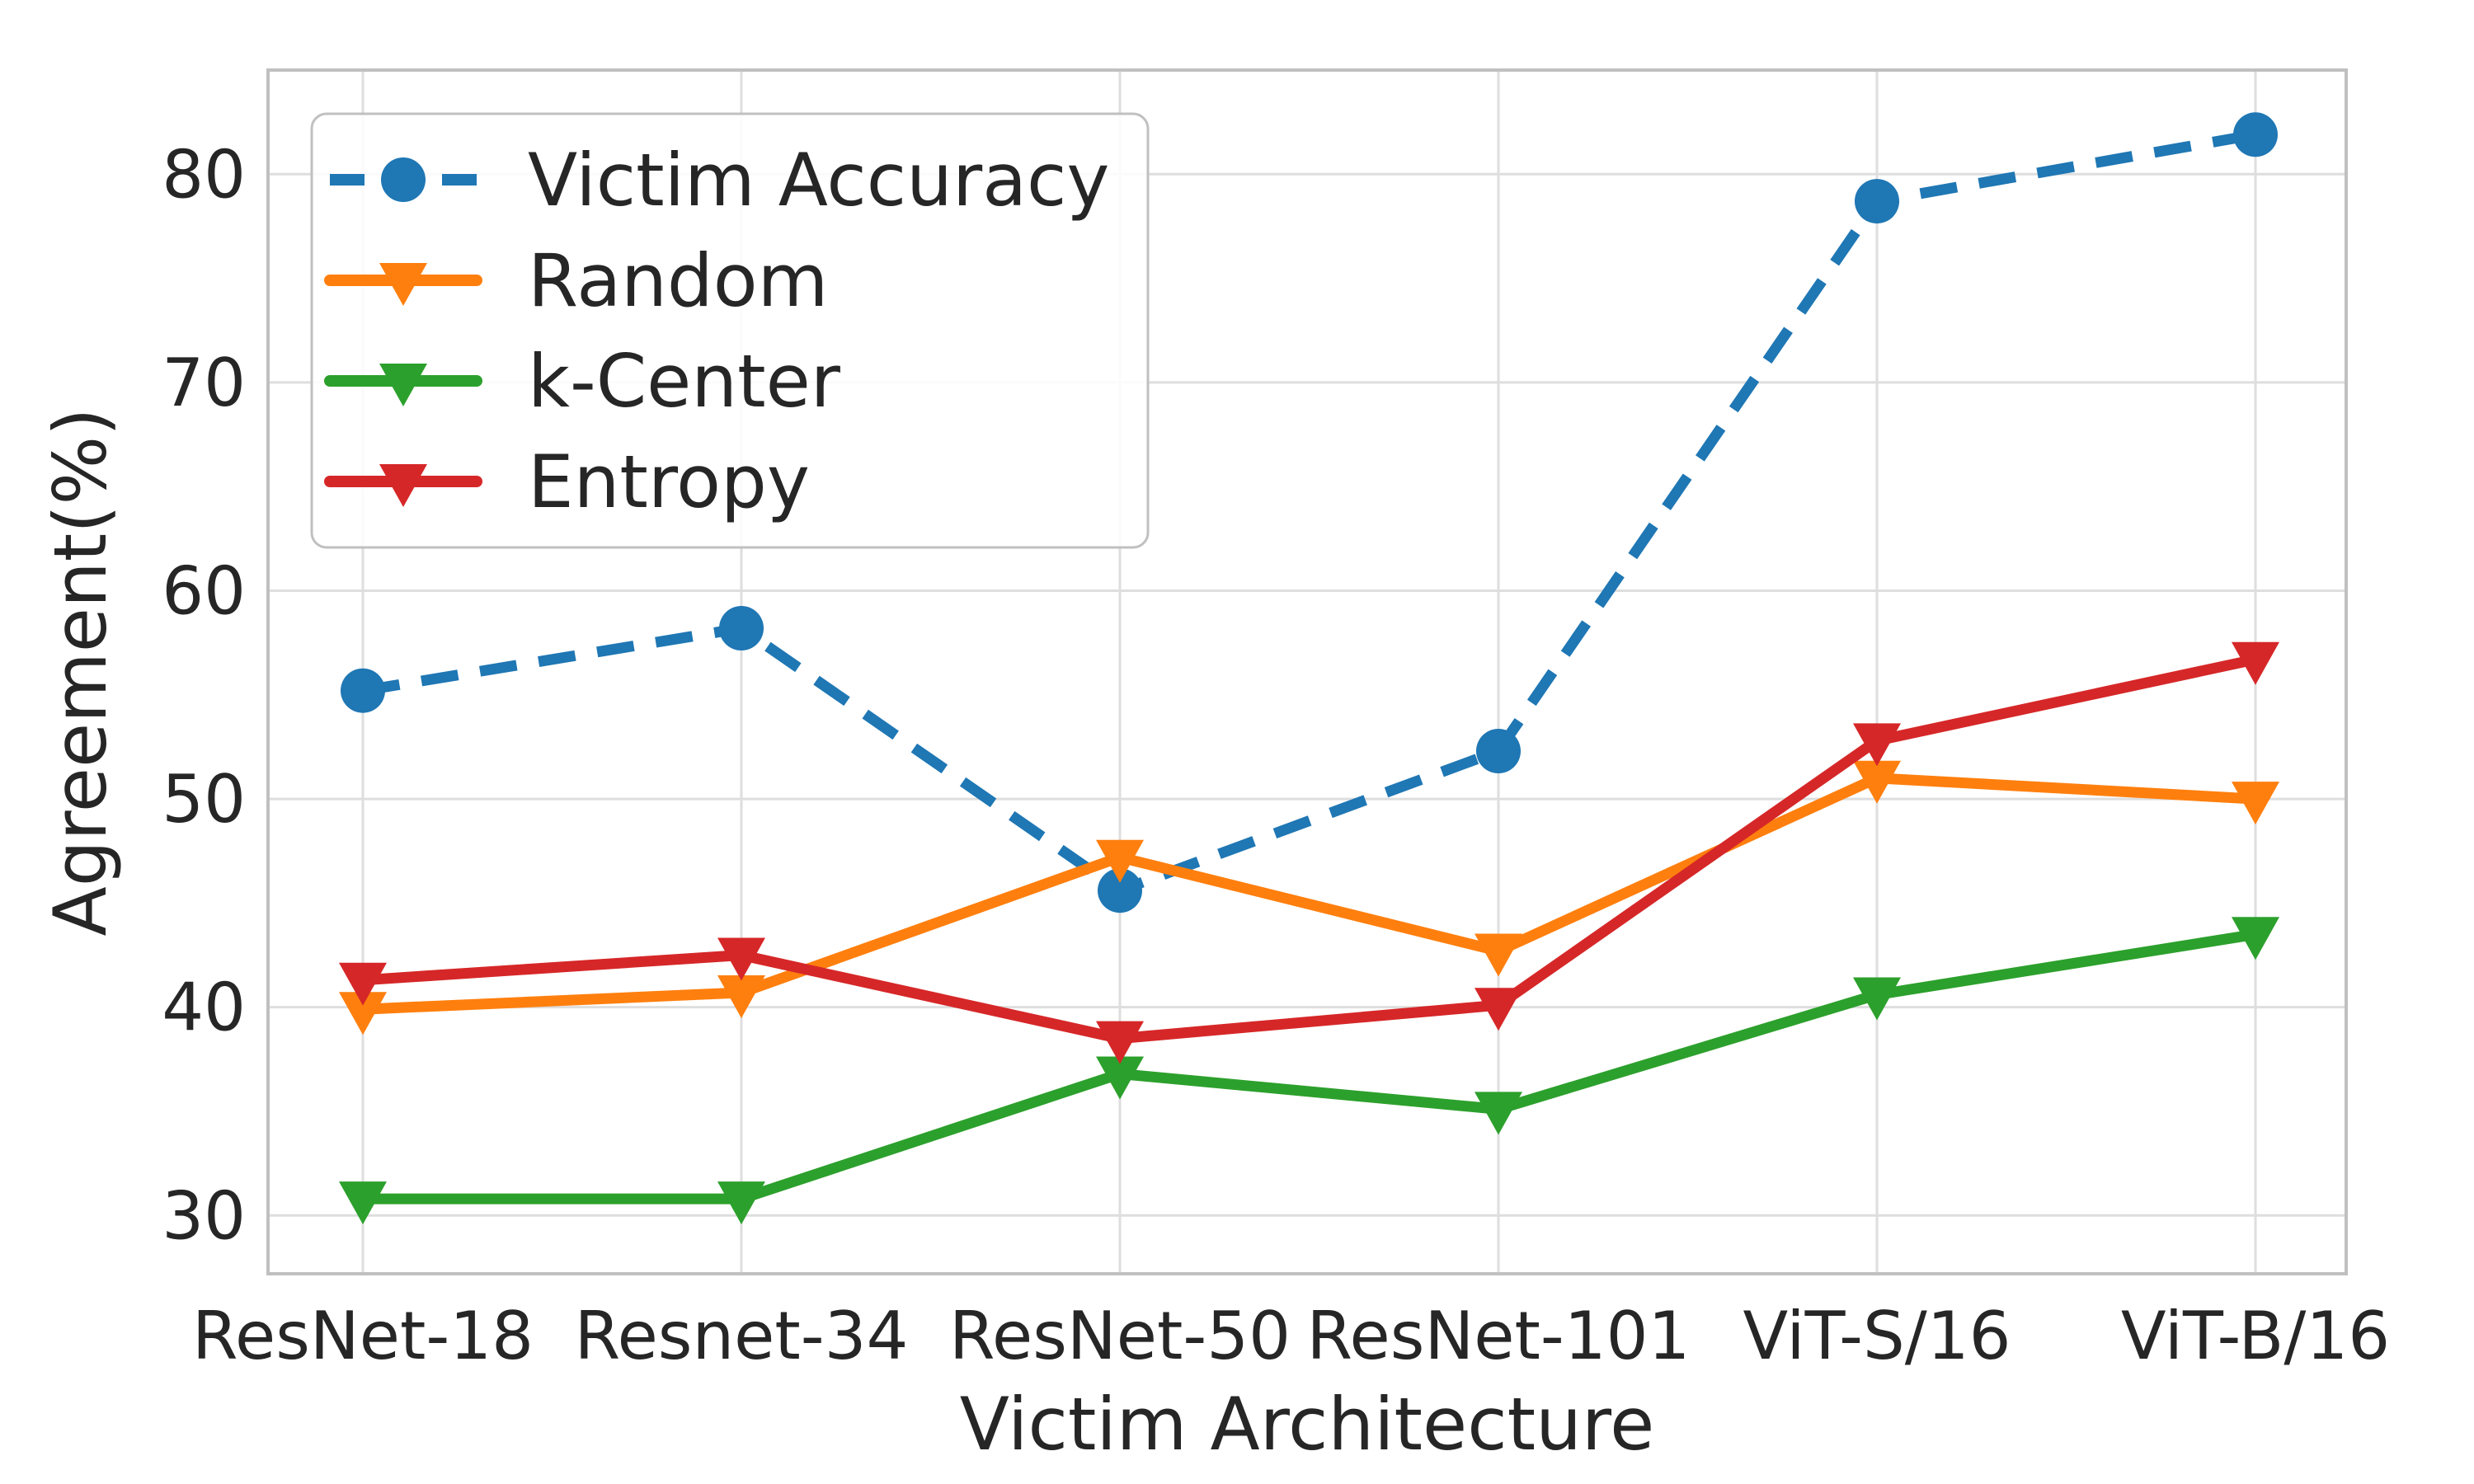  I want to click on y-axis-title: Agreement(%), so click(80, 671).